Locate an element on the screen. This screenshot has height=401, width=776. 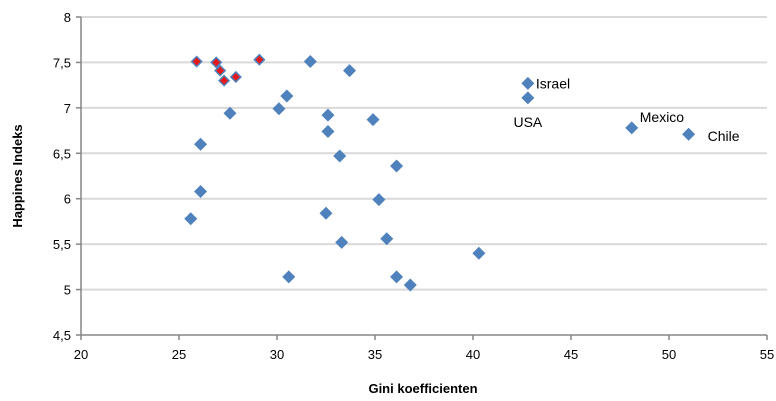
point-annotations: Israel USA Mexico Chile is located at coordinates (626, 109).